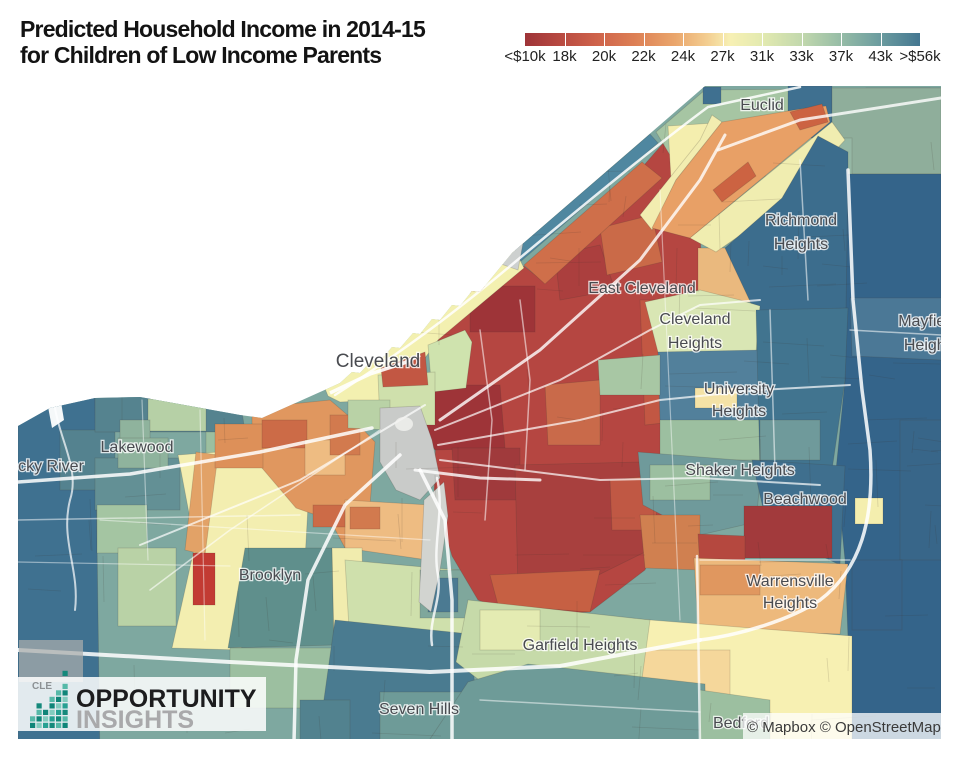 The width and height of the screenshot is (960, 758). Describe the element at coordinates (844, 727) in the screenshot. I see `svg-text: © Mapbox © OpenStreetMap` at that location.